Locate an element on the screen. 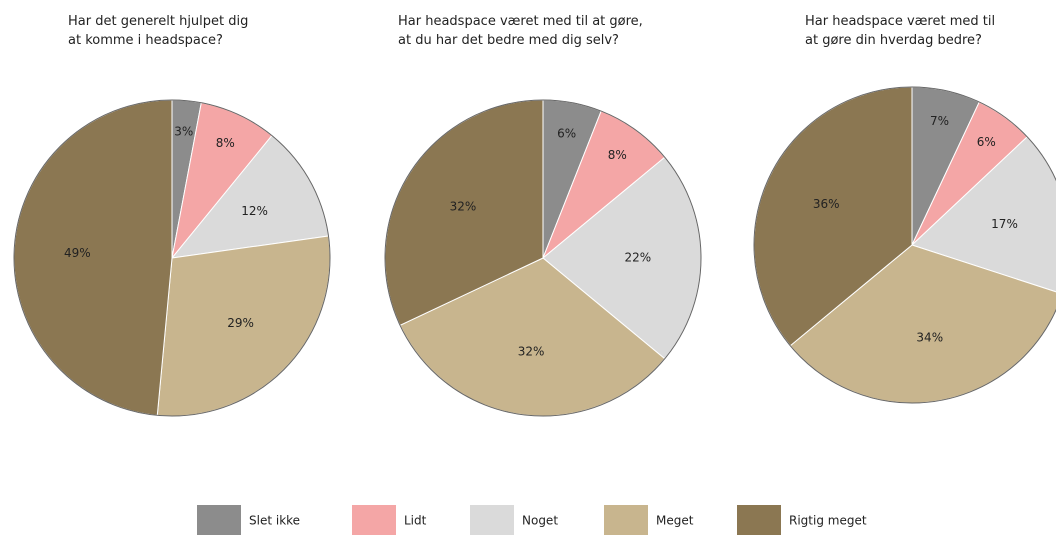 The width and height of the screenshot is (1056, 536). data-label: 3% is located at coordinates (183, 132).